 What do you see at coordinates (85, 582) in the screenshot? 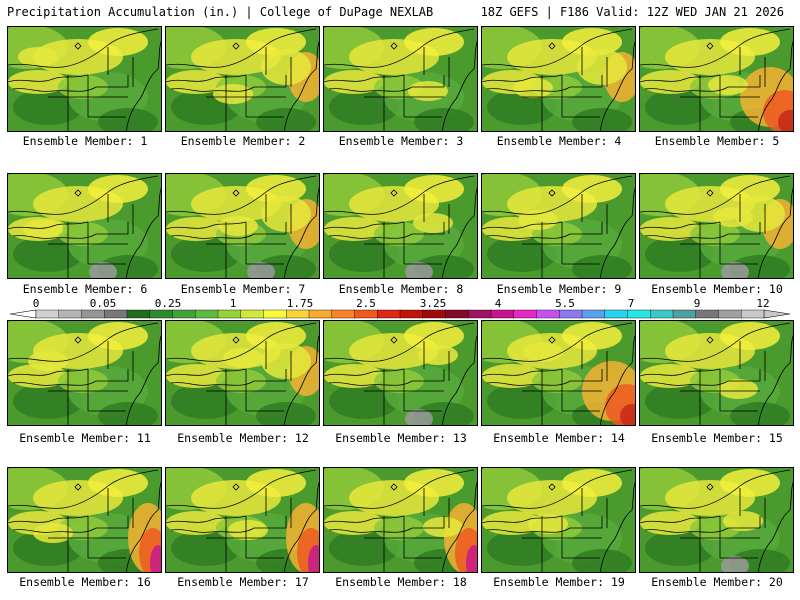
I see `ensemble-member-label: Ensemble Member: 16` at bounding box center [85, 582].